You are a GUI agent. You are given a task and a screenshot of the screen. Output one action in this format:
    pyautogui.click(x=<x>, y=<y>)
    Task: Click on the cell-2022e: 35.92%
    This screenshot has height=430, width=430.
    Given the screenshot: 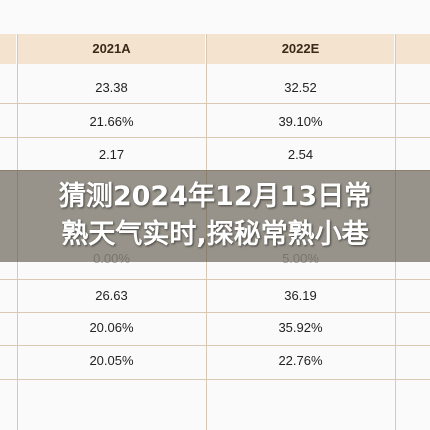 What is the action you would take?
    pyautogui.click(x=300, y=327)
    